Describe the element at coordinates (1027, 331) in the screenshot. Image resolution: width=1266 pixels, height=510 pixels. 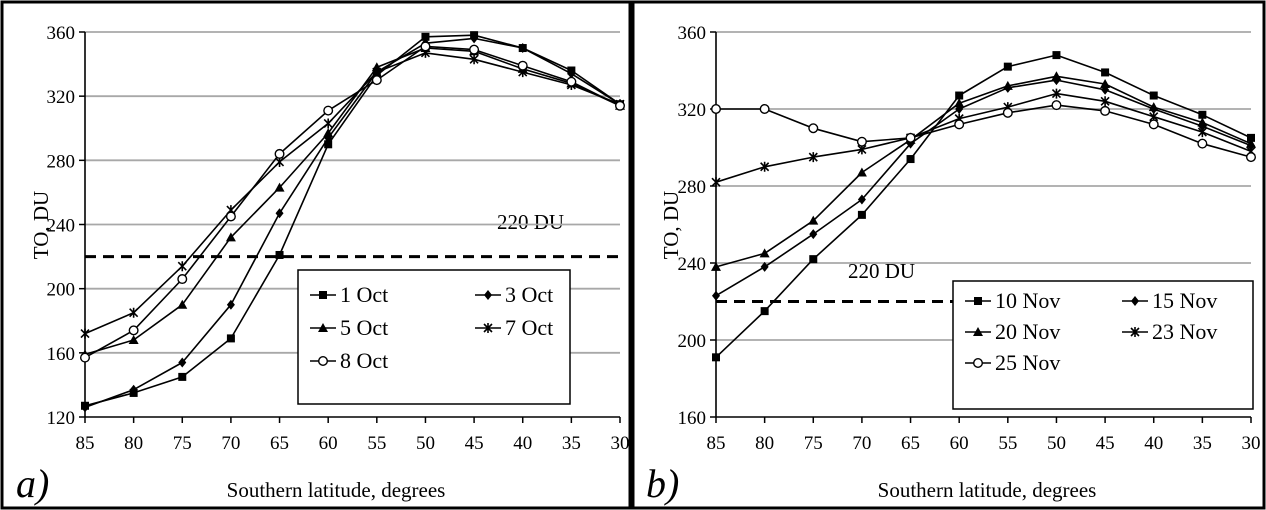
I see `panel-b-legend-label: 20 Nov` at that location.